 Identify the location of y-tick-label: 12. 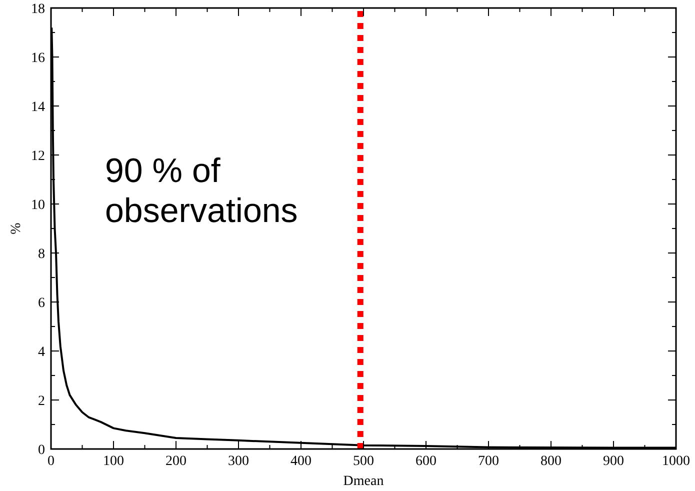
(38, 156).